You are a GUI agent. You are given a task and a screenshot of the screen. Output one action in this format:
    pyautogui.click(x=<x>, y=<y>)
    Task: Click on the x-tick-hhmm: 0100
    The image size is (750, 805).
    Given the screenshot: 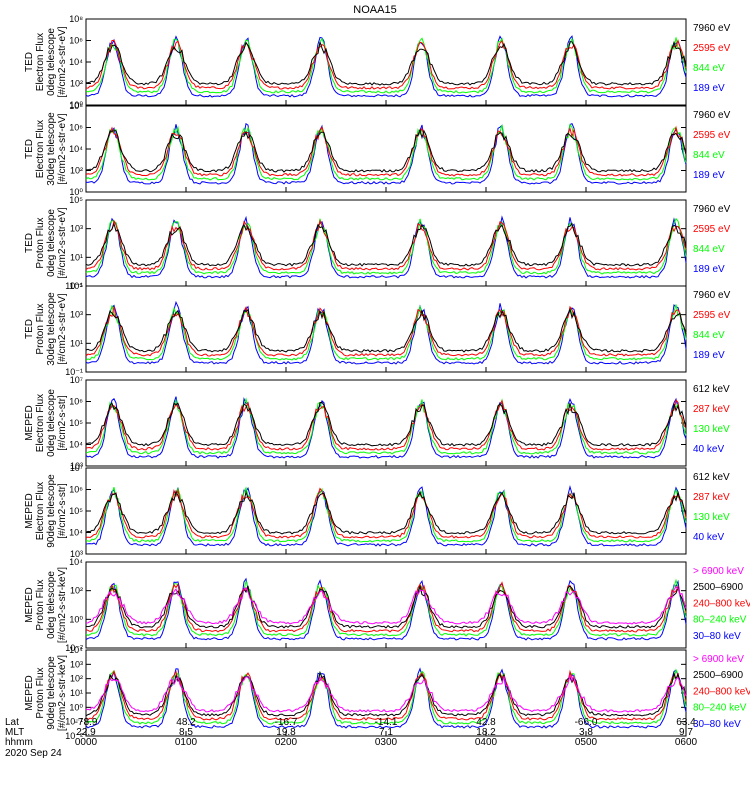 What is the action you would take?
    pyautogui.click(x=186, y=742)
    